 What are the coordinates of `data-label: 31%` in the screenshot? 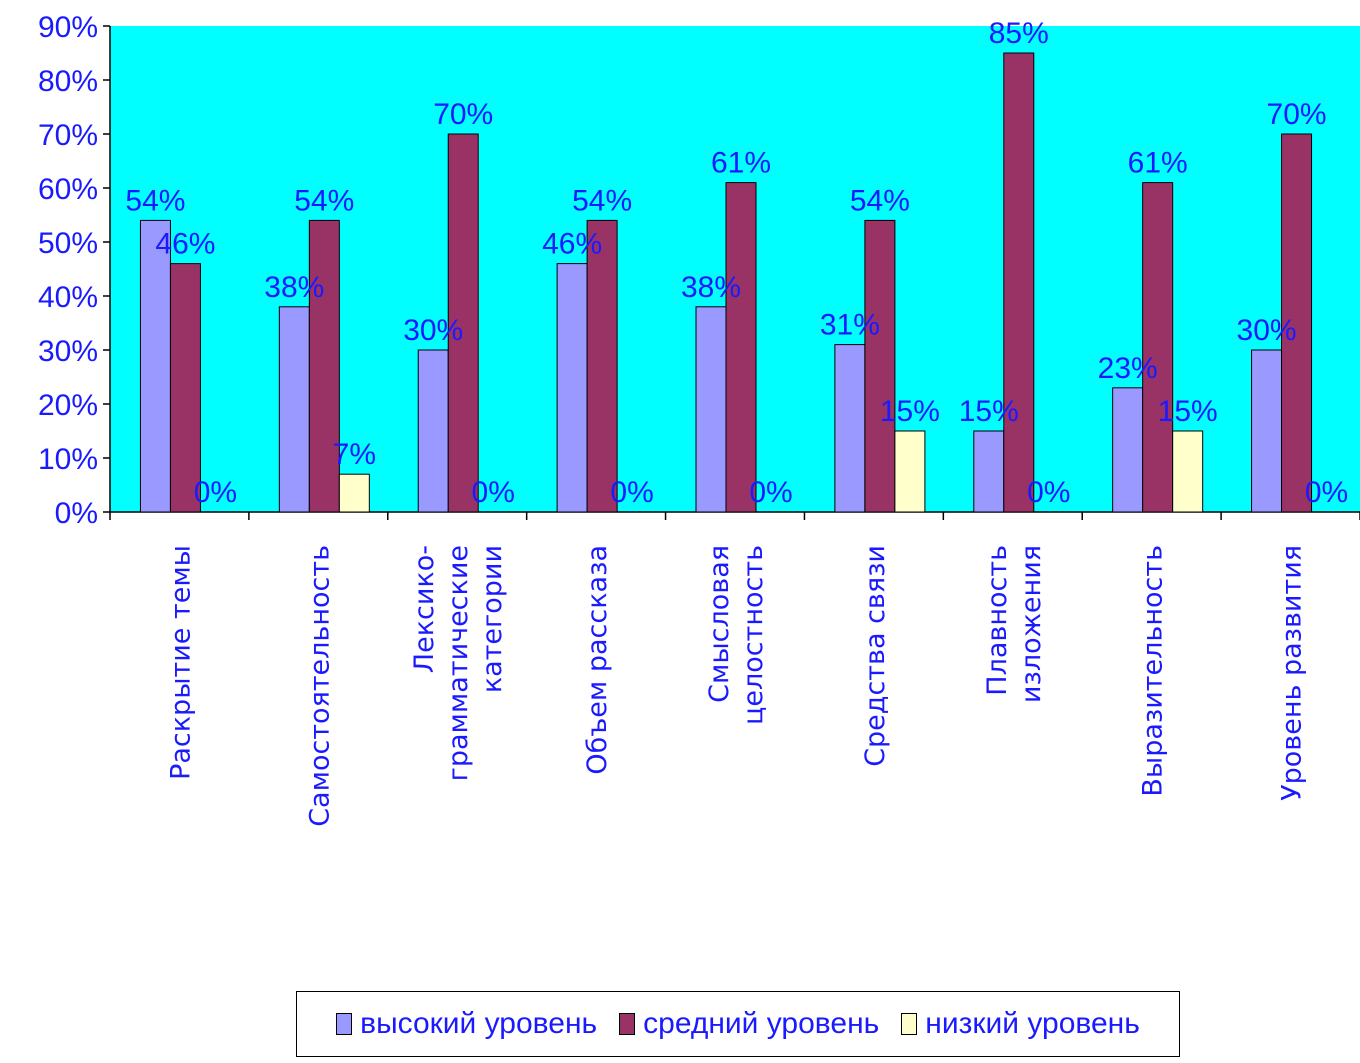 It's located at (850, 325).